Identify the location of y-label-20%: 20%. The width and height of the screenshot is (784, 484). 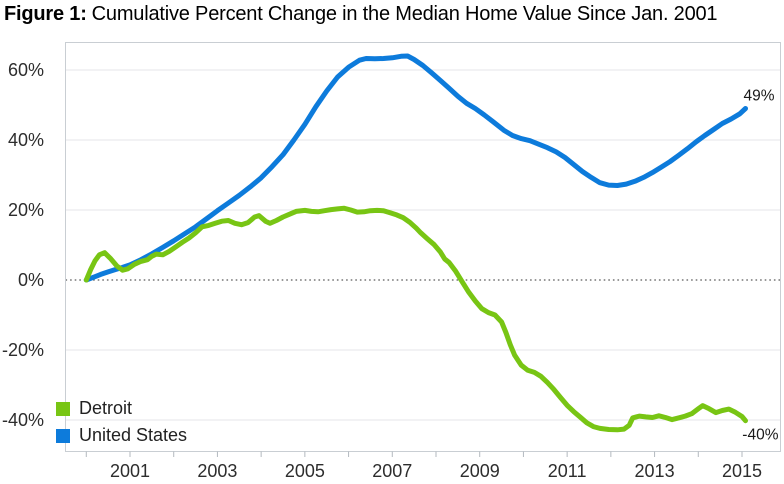
(26, 210).